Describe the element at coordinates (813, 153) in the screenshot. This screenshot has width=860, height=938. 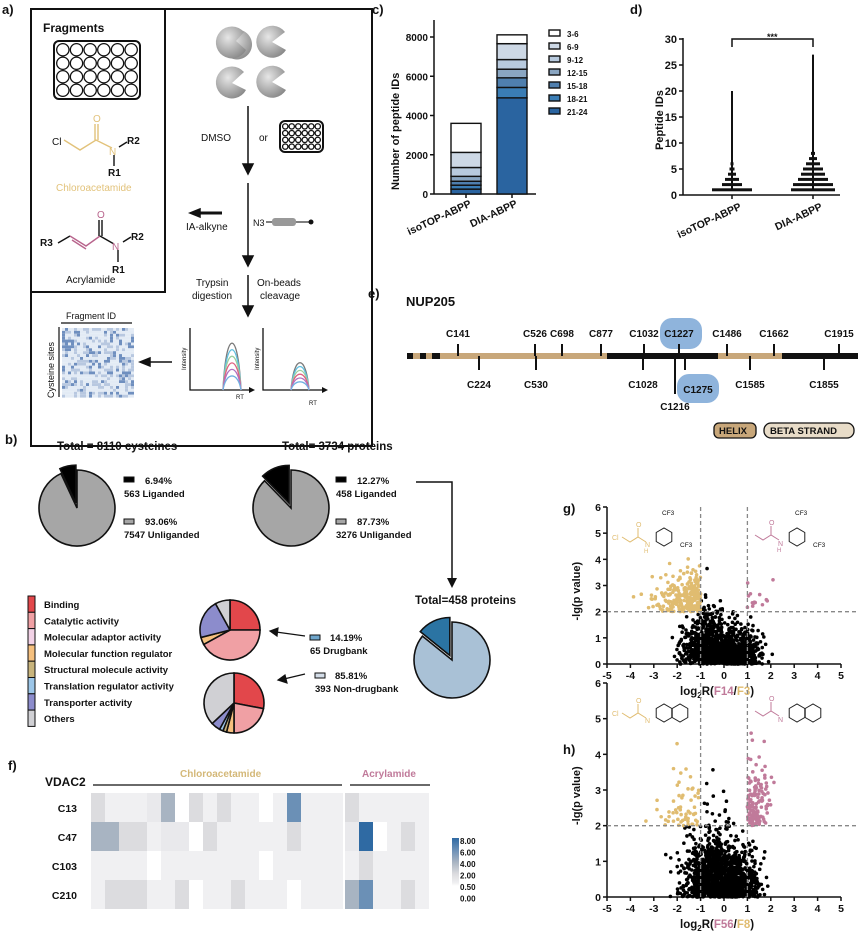
I see `dot-row` at that location.